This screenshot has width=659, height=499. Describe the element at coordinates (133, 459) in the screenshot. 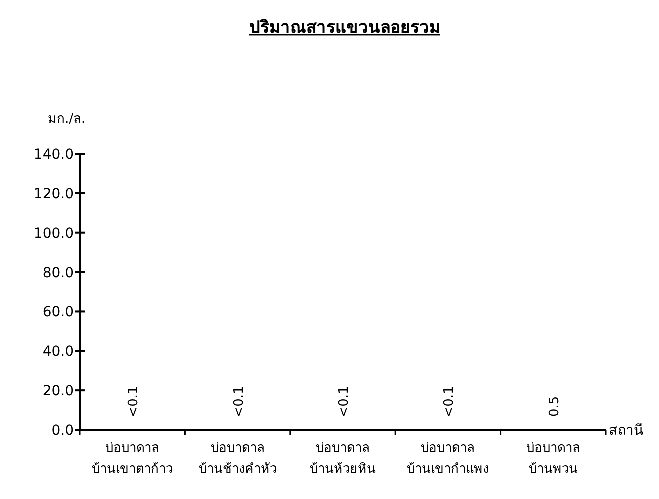

I see `x-tick-label: บ่อบาดาล บ้านเขาตาก้าว` at that location.